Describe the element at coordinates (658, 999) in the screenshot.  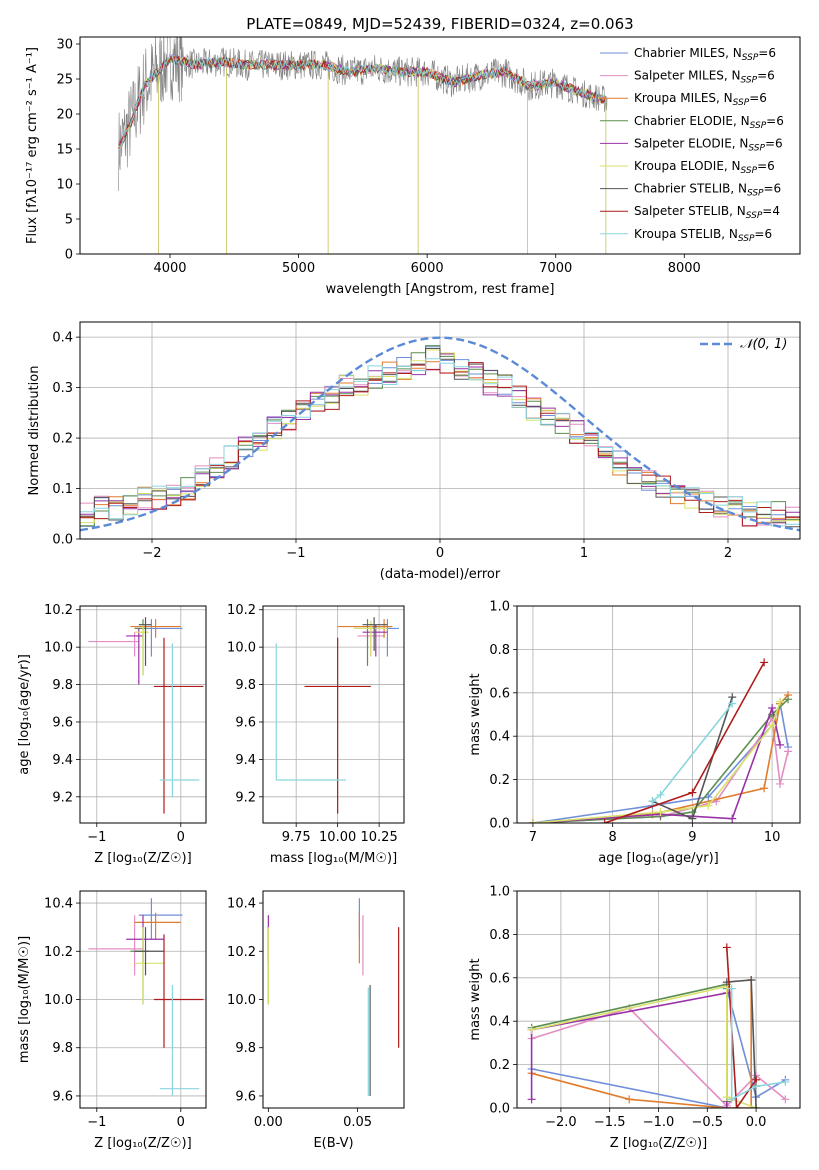
I see `mass-weight-vs-Z-frame` at that location.